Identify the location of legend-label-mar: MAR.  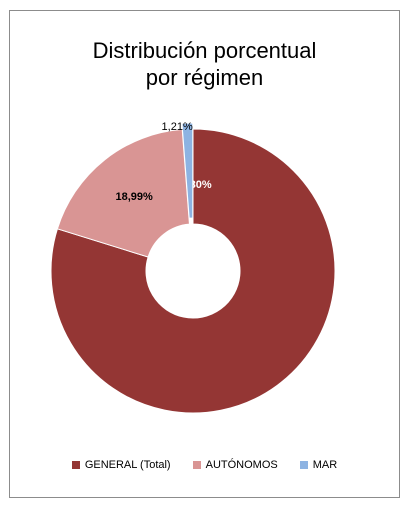
(325, 465).